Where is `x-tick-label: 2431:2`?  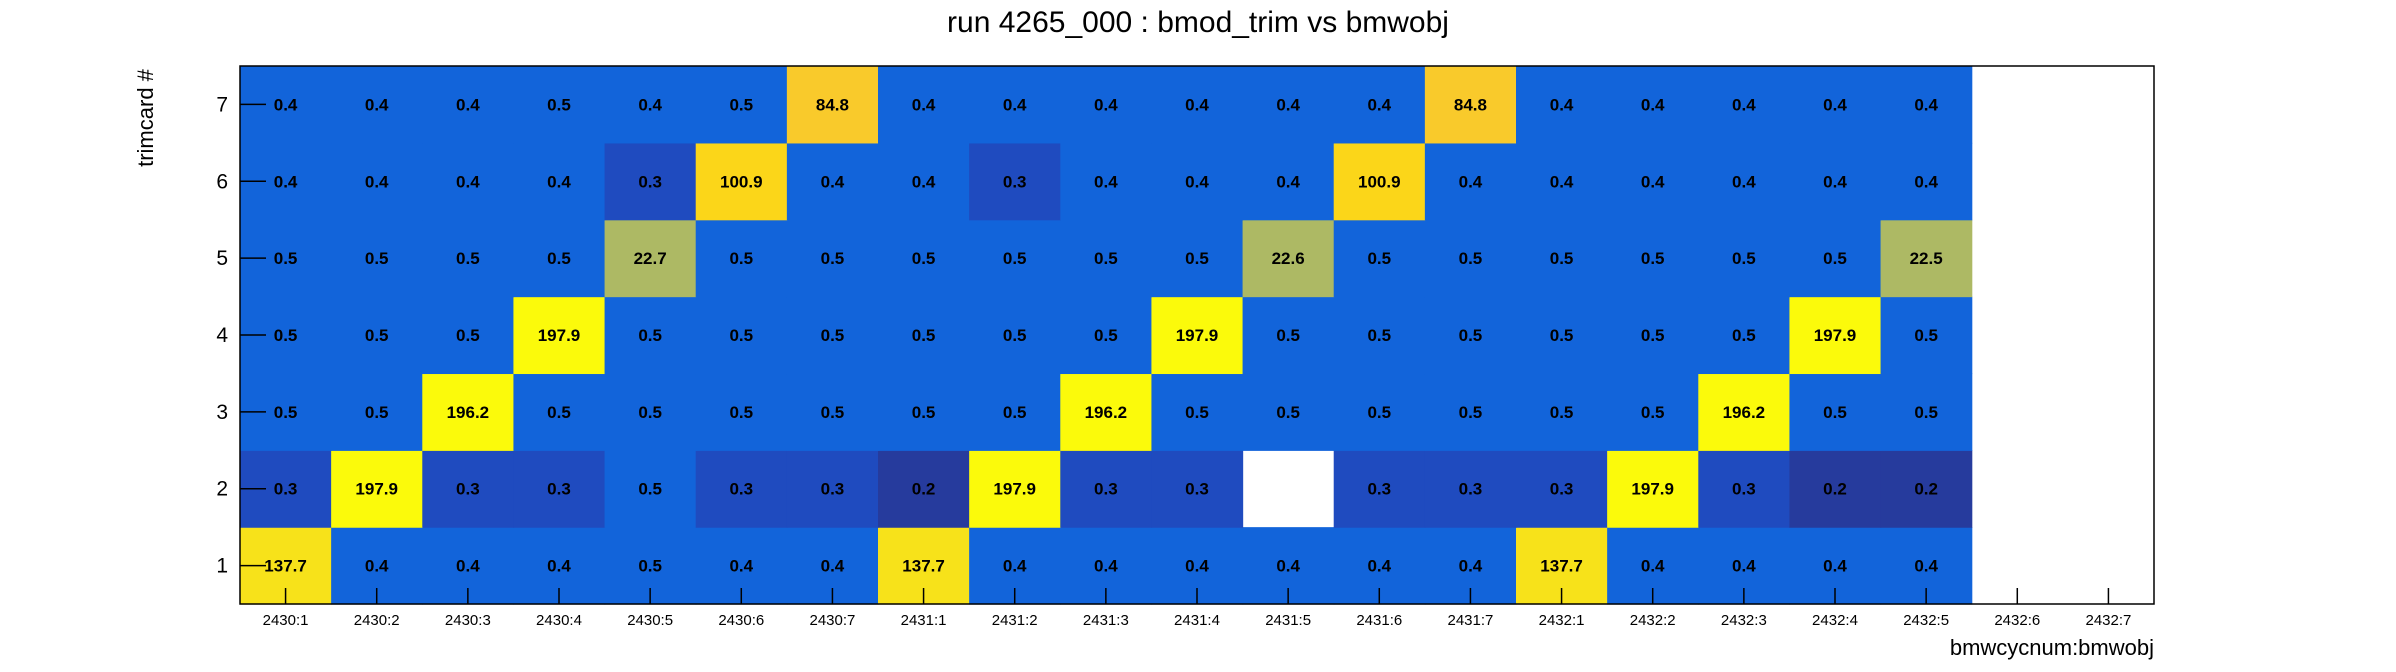
x-tick-label: 2431:2 is located at coordinates (1015, 620).